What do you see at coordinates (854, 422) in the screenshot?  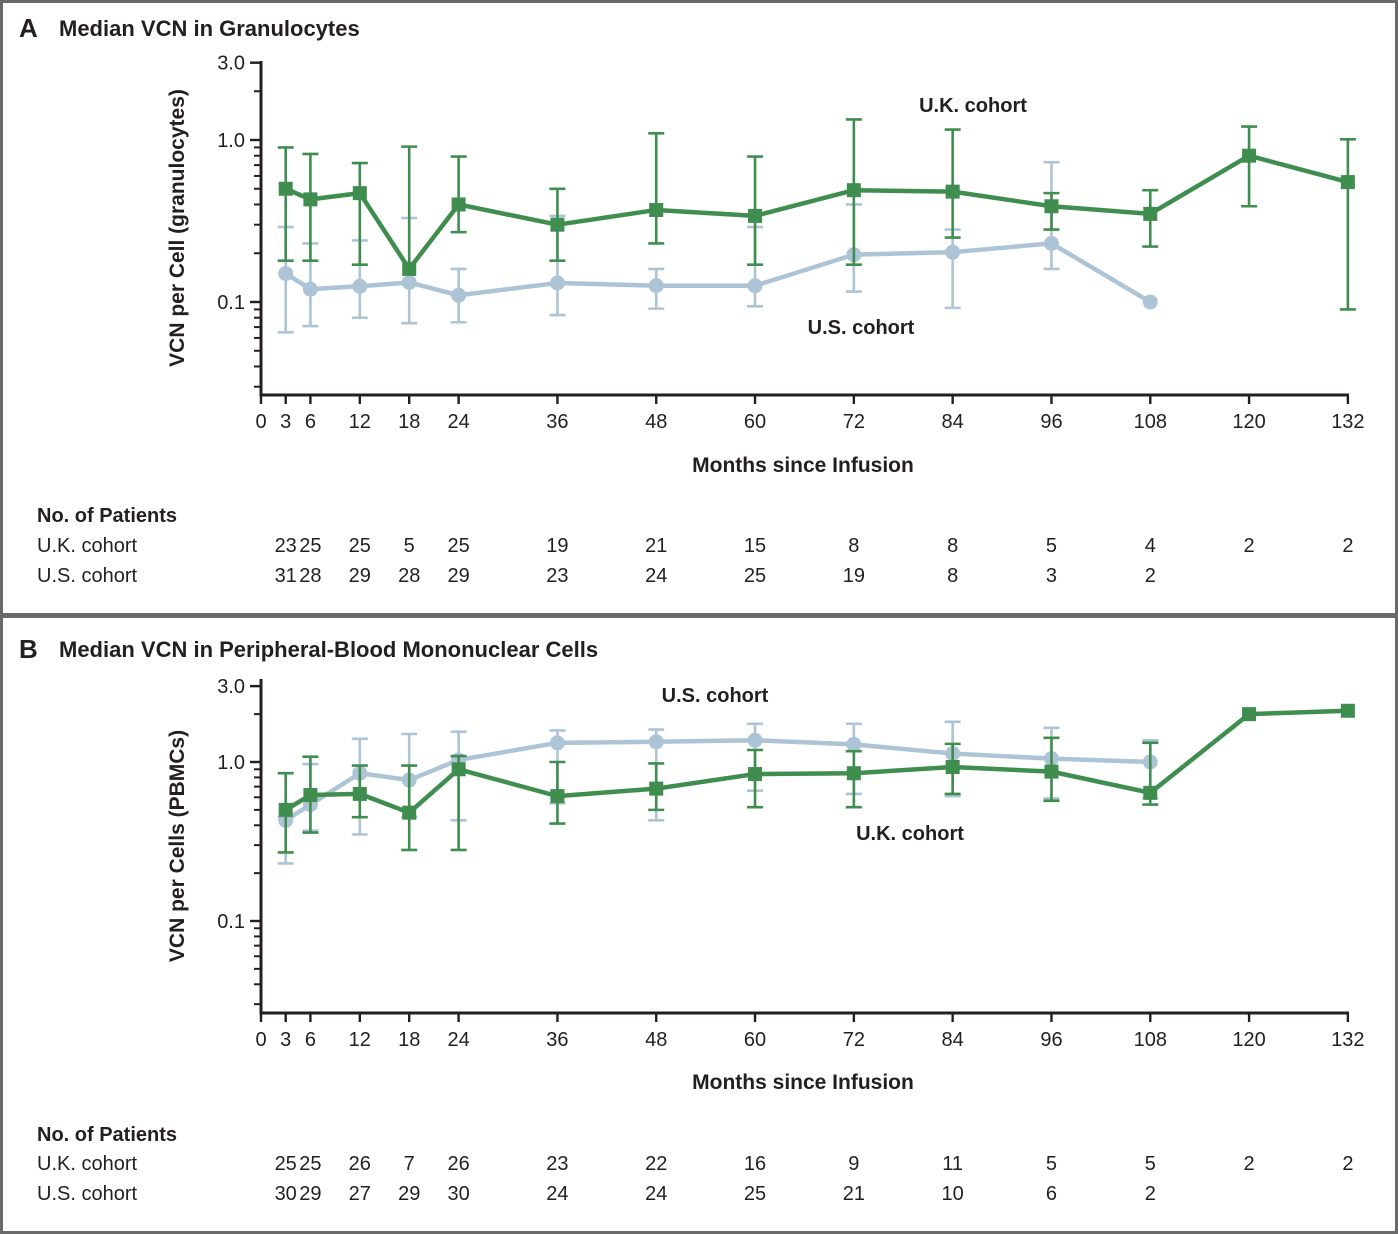 I see `x-tick-label: 72` at bounding box center [854, 422].